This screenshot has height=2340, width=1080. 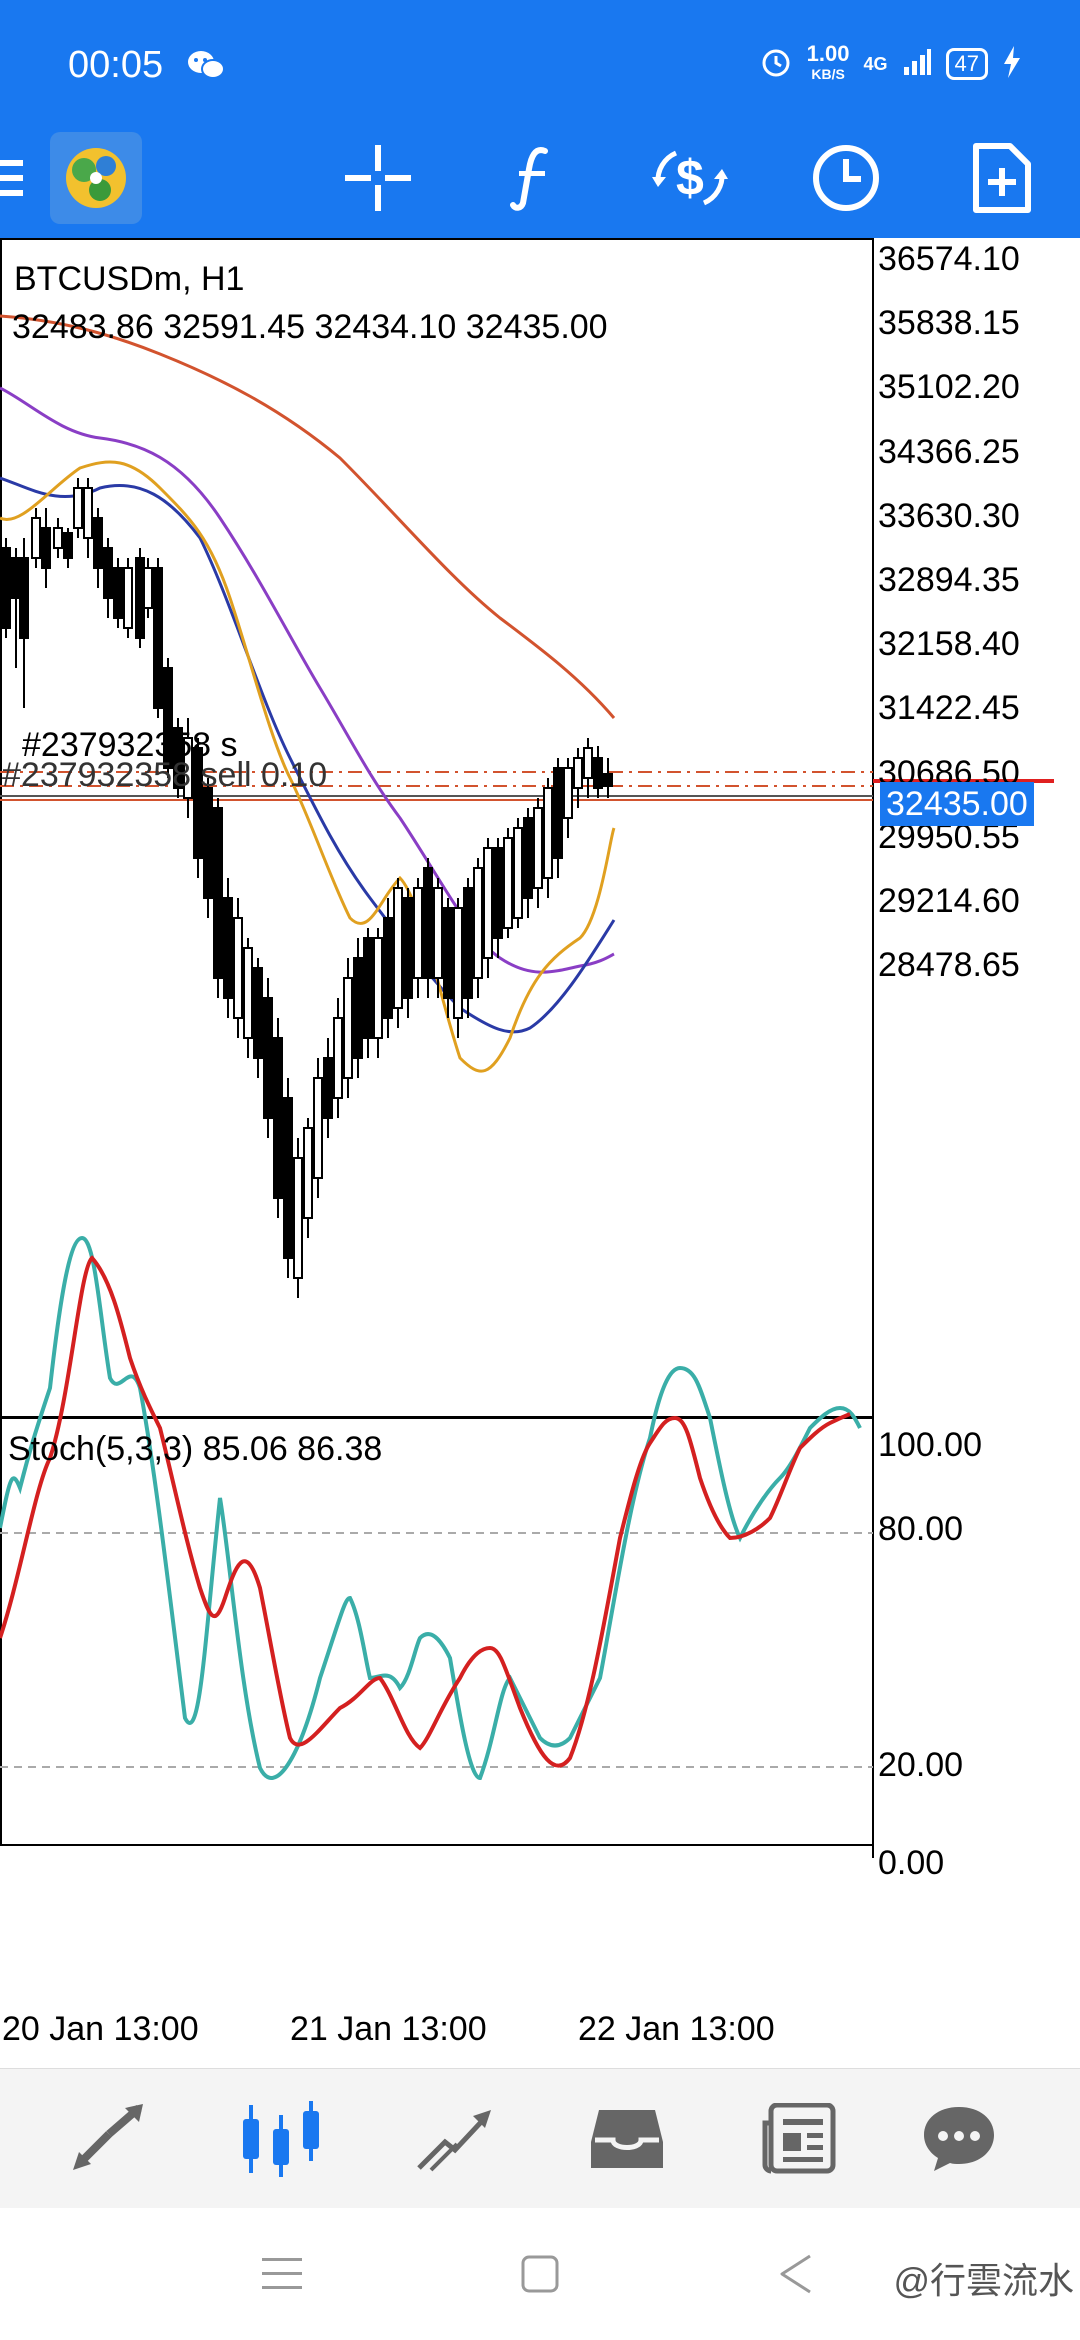 I want to click on watermark: @行雲流水, so click(x=983, y=2280).